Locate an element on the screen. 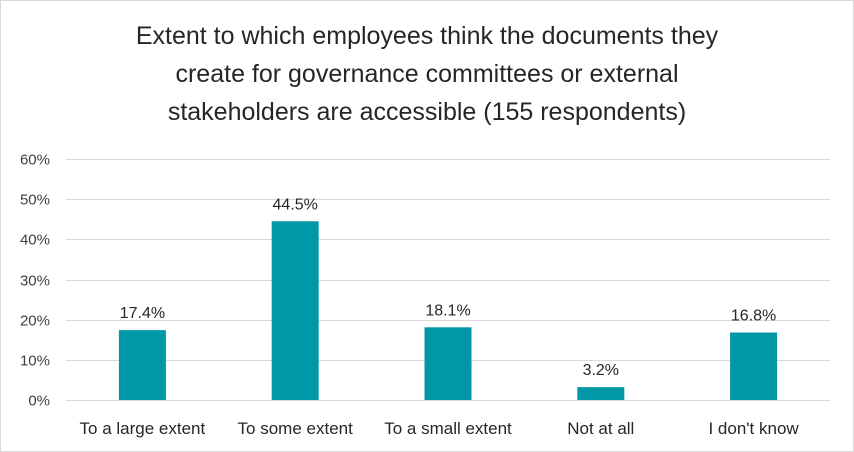  y-tick-label: 60% is located at coordinates (35, 160).